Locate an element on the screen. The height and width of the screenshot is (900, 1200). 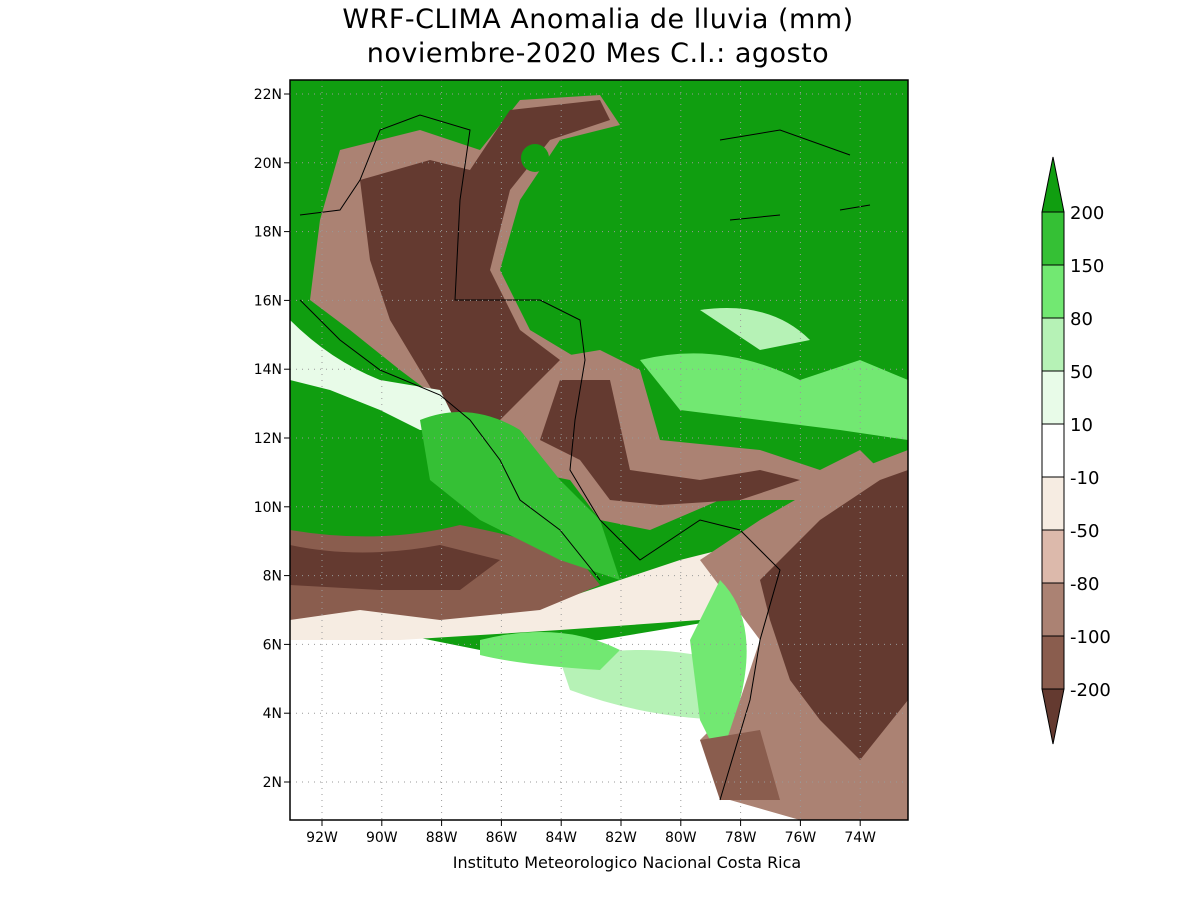
lon-tick-label: 80W is located at coordinates (681, 838).